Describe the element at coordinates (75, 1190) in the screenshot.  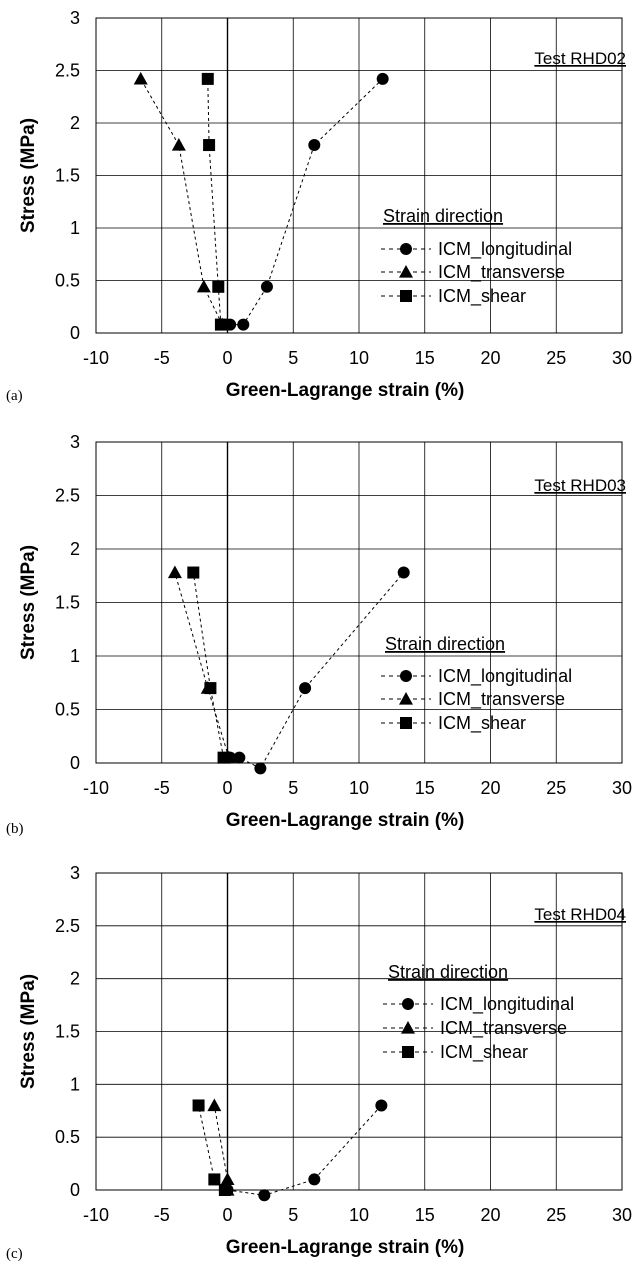
I see `y-tick-label: 0` at that location.